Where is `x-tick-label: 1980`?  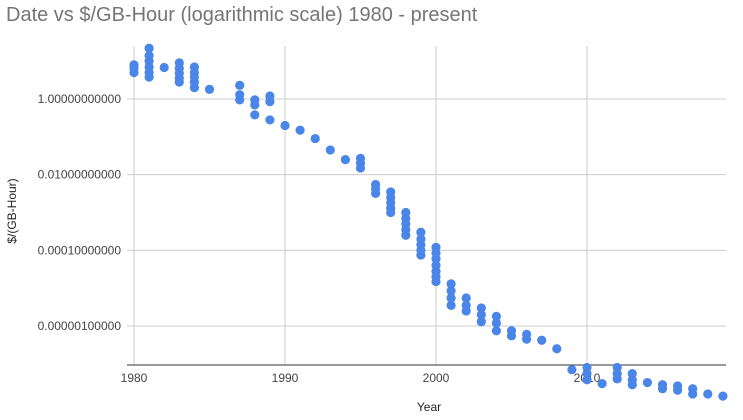 x-tick-label: 1980 is located at coordinates (134, 378).